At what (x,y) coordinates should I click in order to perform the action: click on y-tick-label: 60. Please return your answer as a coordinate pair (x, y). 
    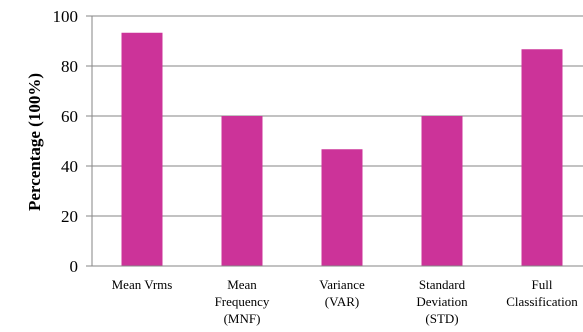
    Looking at the image, I should click on (69, 116).